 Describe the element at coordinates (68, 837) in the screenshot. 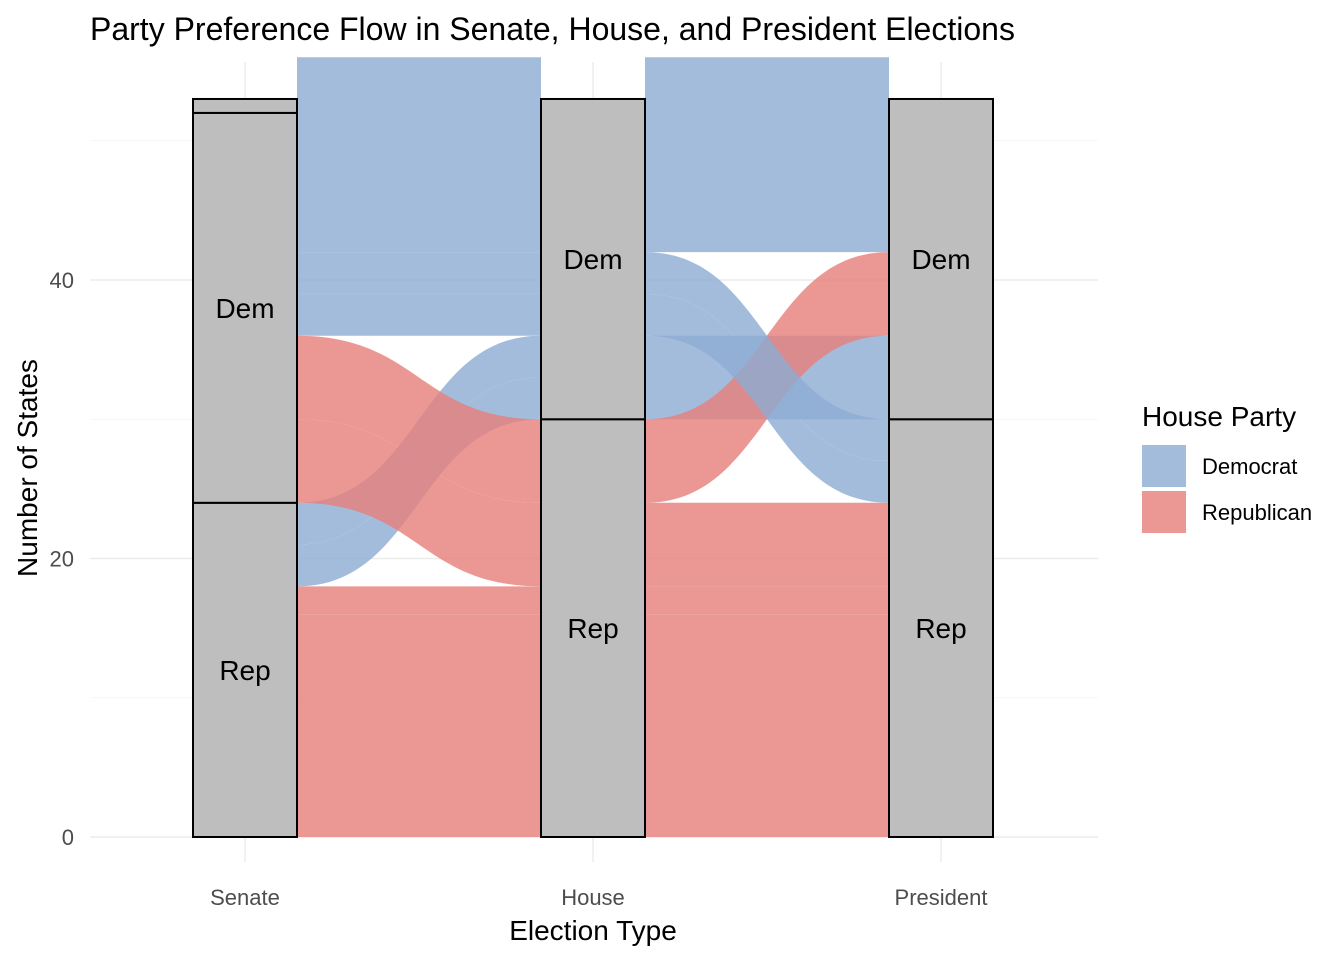

I see `y-tick-label: 0` at that location.